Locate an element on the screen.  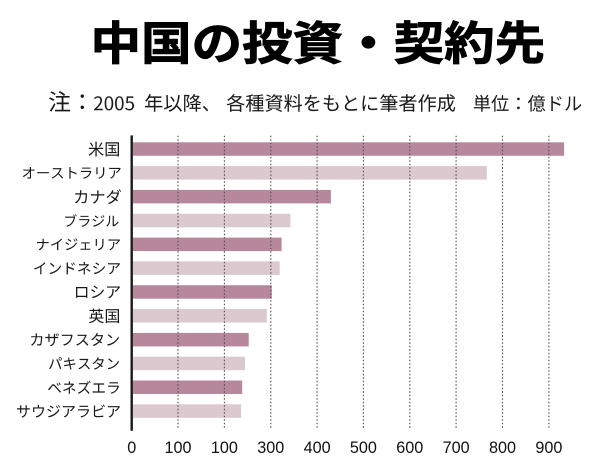
svg-text: 0 is located at coordinates (131, 448).